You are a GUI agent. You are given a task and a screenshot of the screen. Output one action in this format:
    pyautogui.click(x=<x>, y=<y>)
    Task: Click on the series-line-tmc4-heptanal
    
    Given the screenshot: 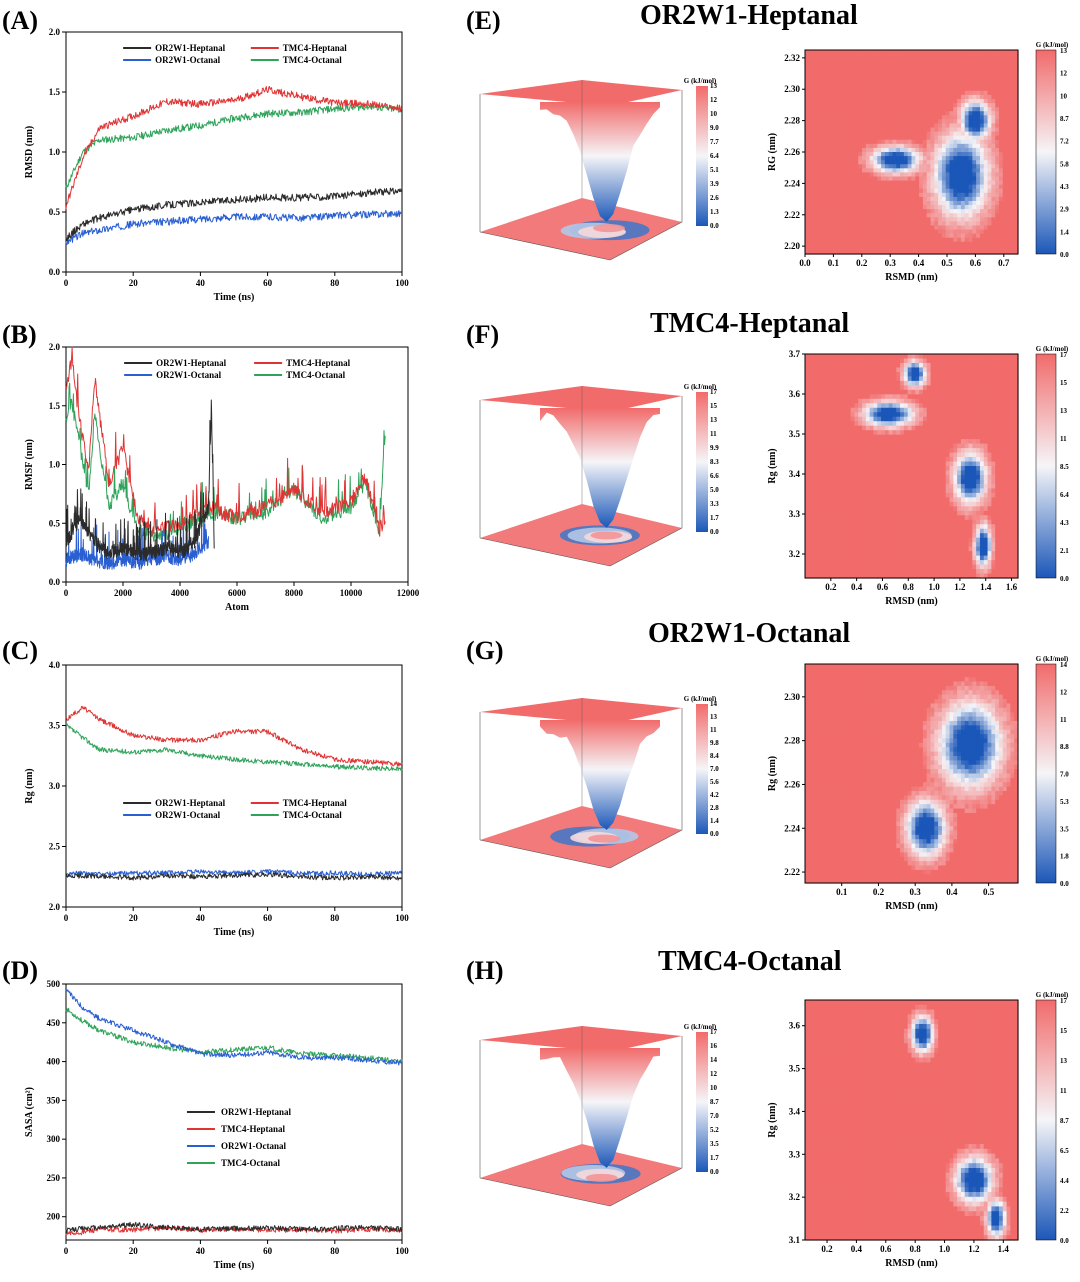 What is the action you would take?
    pyautogui.click(x=234, y=147)
    